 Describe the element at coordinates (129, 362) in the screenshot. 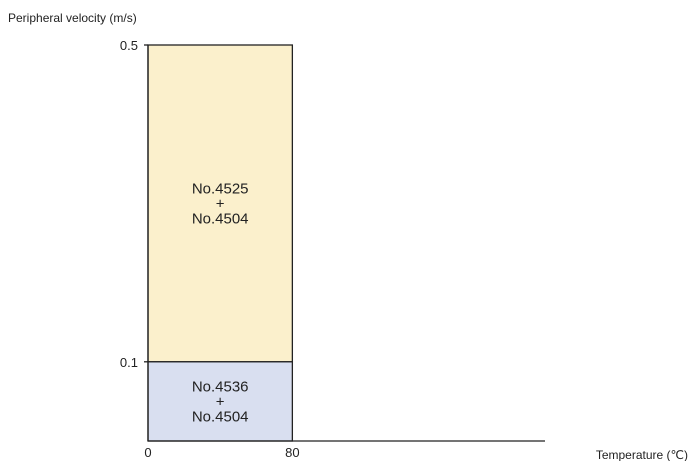

I see `y-tick-label-0: 0.1` at that location.